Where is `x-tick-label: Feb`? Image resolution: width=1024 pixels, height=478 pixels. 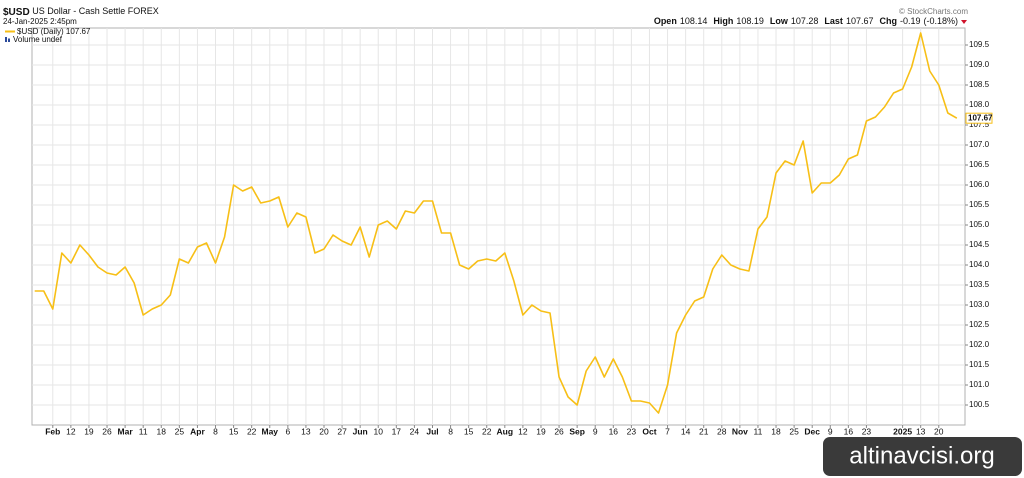 x-tick-label: Feb is located at coordinates (52, 431).